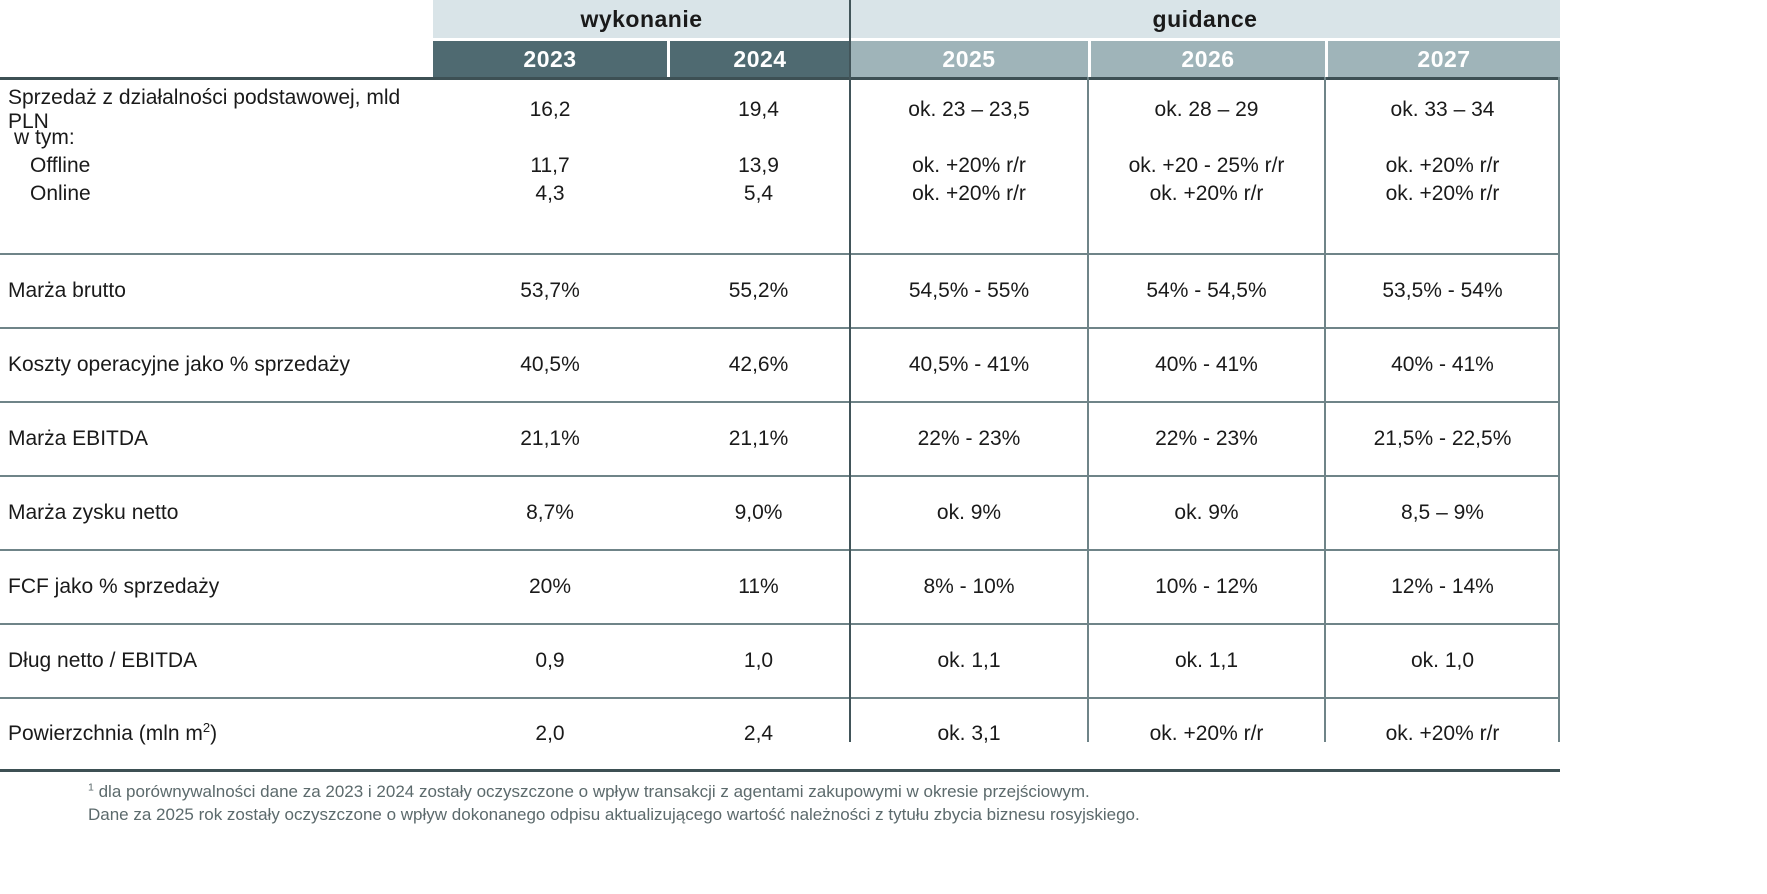 Image resolution: width=1767 pixels, height=894 pixels. Describe the element at coordinates (758, 660) in the screenshot. I see `cell-2024: 1,0` at that location.